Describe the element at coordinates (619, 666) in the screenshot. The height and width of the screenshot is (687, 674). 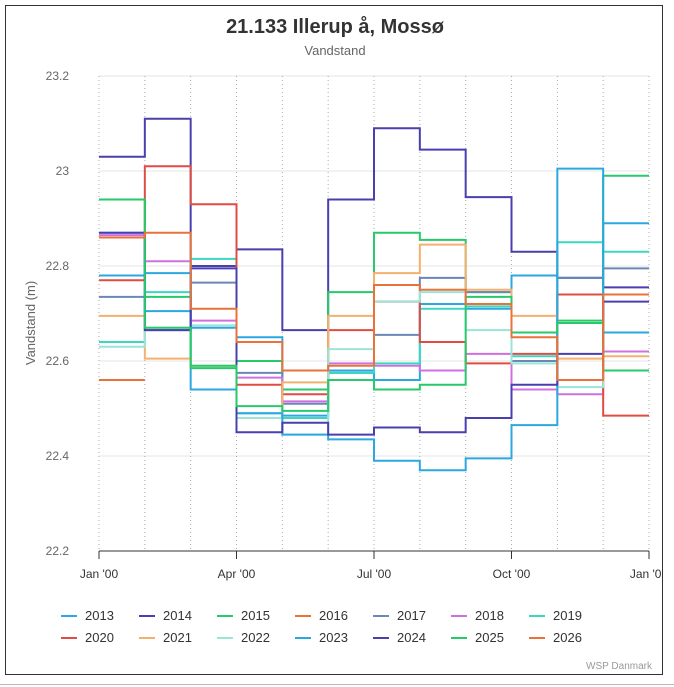
I see `credits: WSP Danmark` at that location.